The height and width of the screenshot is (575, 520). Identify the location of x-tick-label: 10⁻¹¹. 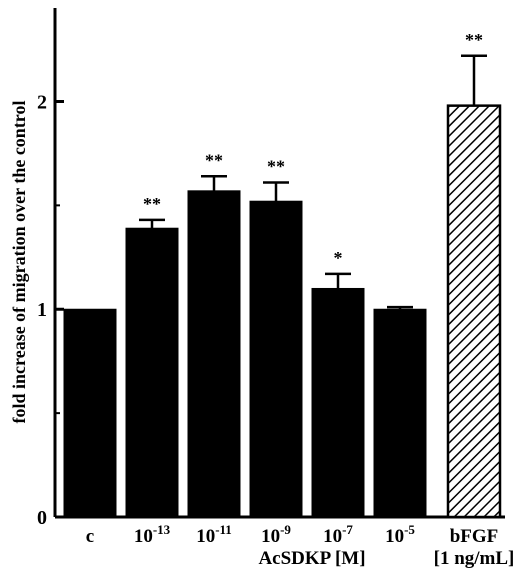
(214, 534).